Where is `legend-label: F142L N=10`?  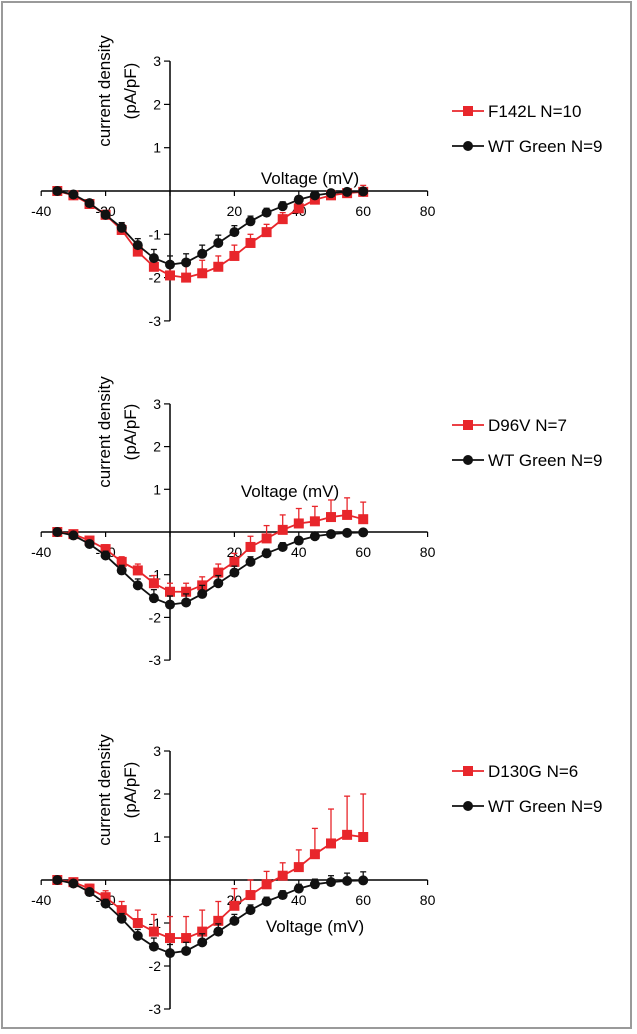 legend-label: F142L N=10 is located at coordinates (534, 111).